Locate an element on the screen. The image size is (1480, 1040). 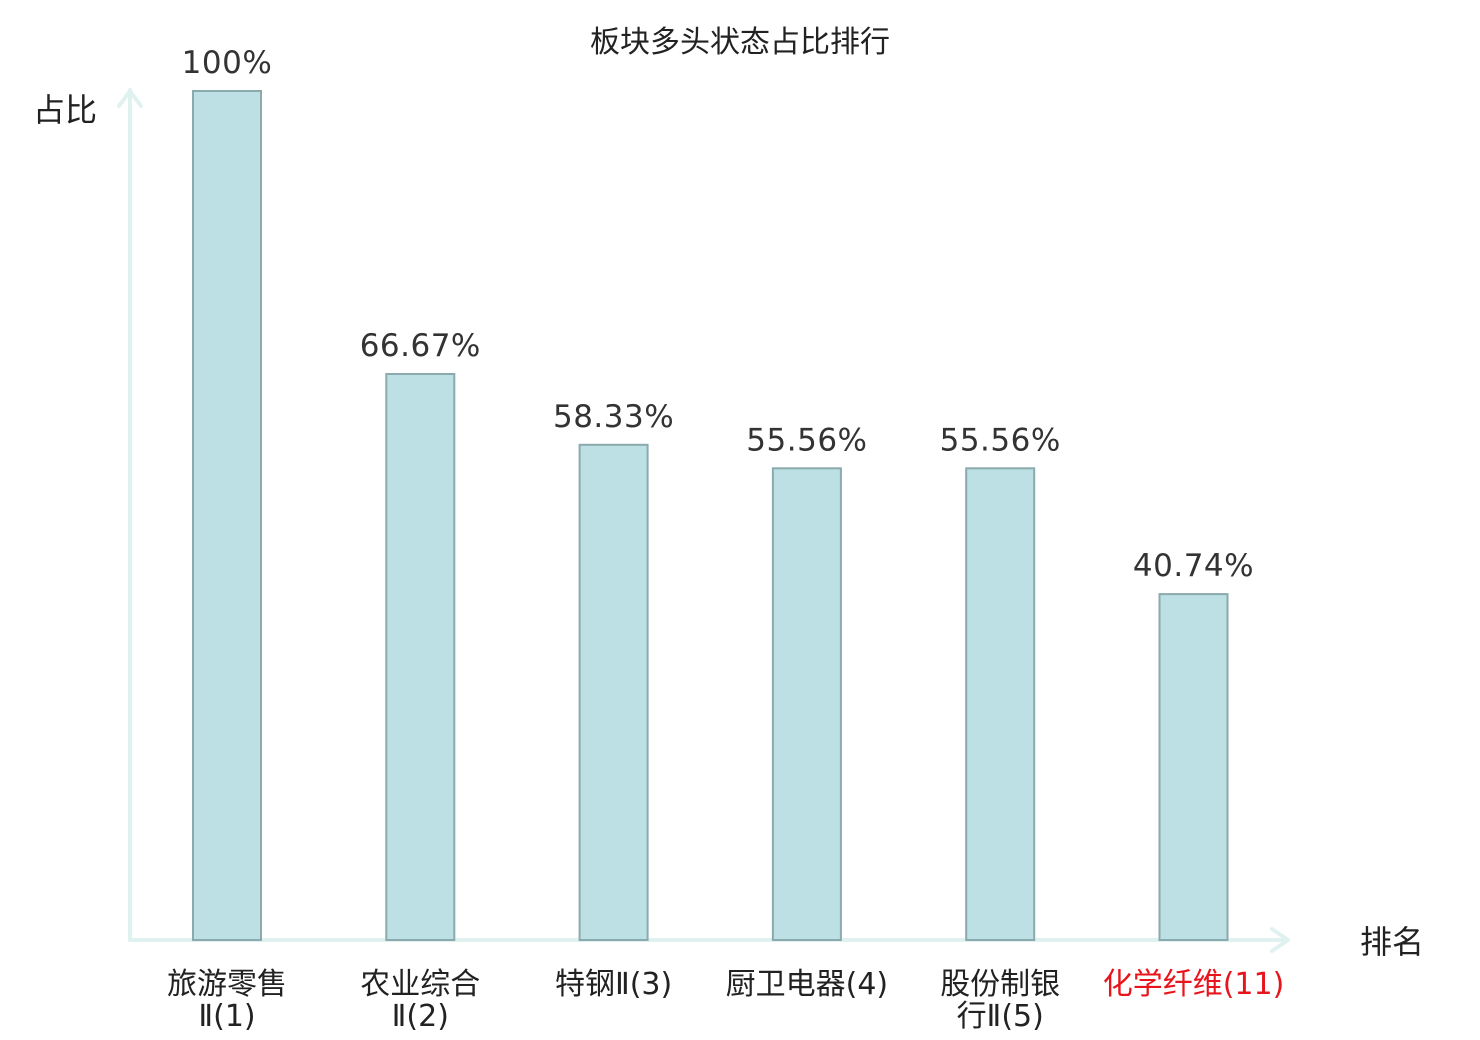
tick-label-line: 化学纤维(11) is located at coordinates (1194, 984).